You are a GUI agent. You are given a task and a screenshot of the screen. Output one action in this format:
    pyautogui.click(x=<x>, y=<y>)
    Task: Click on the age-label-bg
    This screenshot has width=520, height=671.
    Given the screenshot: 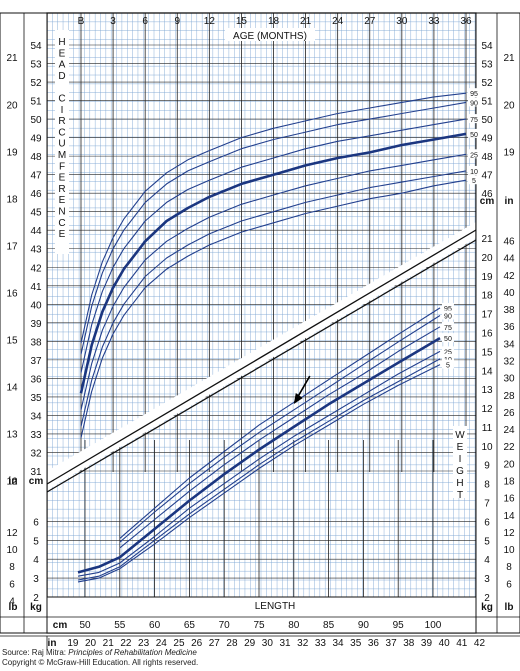 What is the action you would take?
    pyautogui.click(x=270, y=34)
    